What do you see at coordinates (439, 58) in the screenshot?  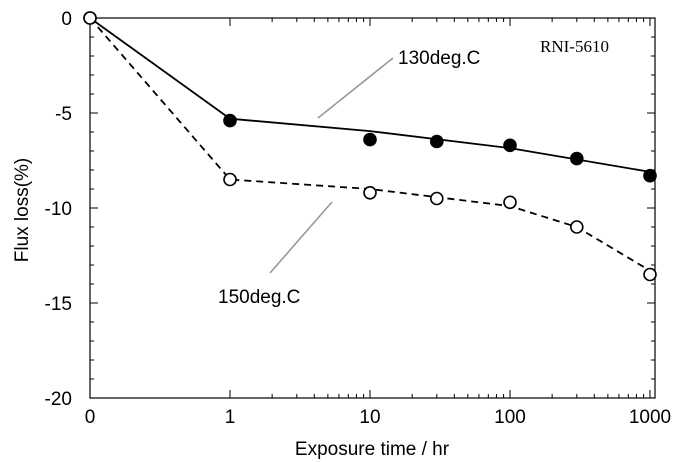 I see `series-label-130: 130deg.C` at bounding box center [439, 58].